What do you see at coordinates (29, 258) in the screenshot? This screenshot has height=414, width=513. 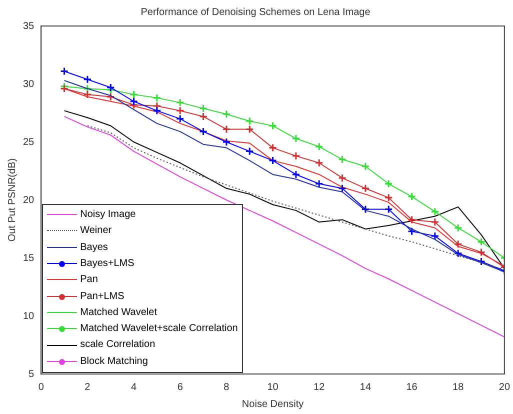 I see `y-tick-label: 15` at bounding box center [29, 258].